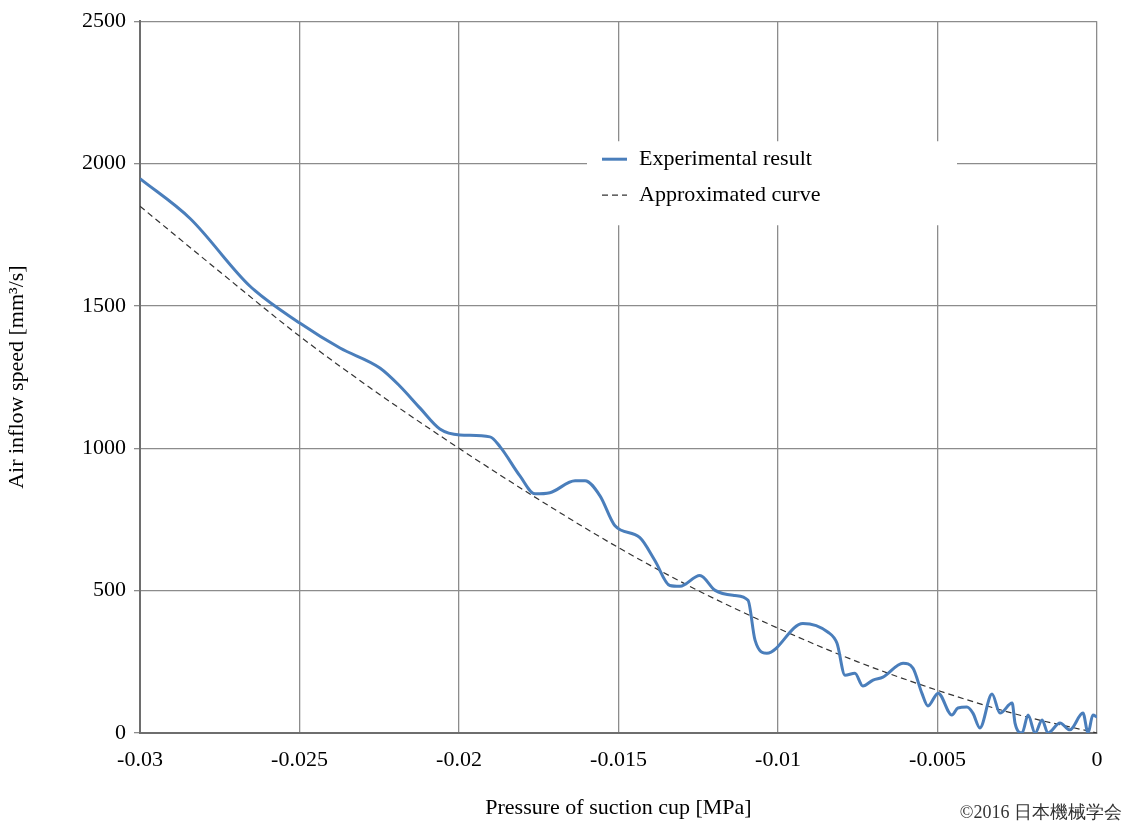 The width and height of the screenshot is (1130, 825). Describe the element at coordinates (1040, 811) in the screenshot. I see `text: ©2016 日本機械学会` at that location.